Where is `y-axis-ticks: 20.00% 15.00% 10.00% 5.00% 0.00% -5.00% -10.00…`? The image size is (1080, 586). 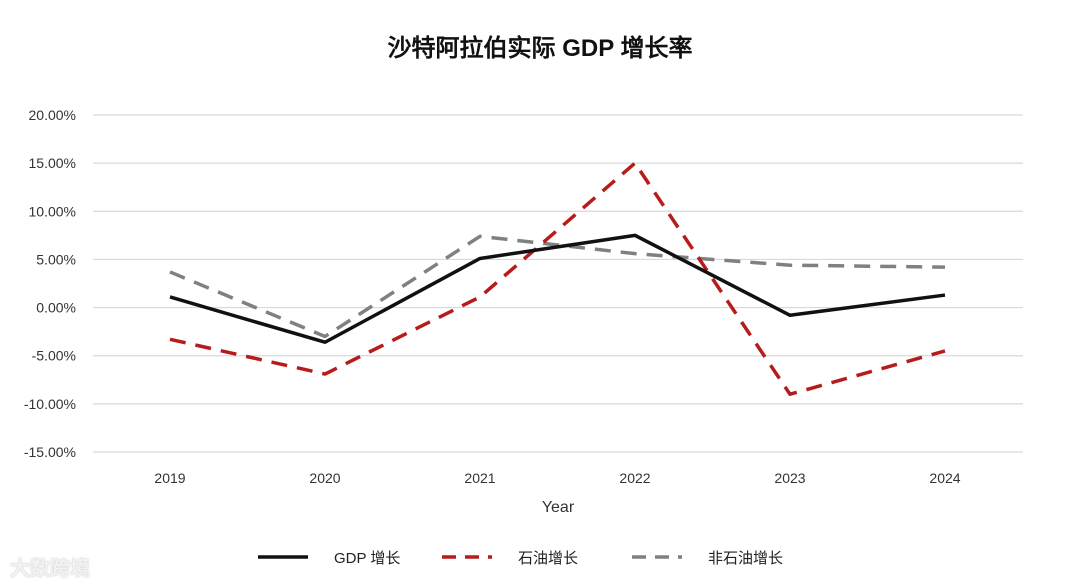
y-axis-ticks: 20.00% 15.00% 10.00% 5.00% 0.00% -5.00% -10.00… is located at coordinates (50, 283).